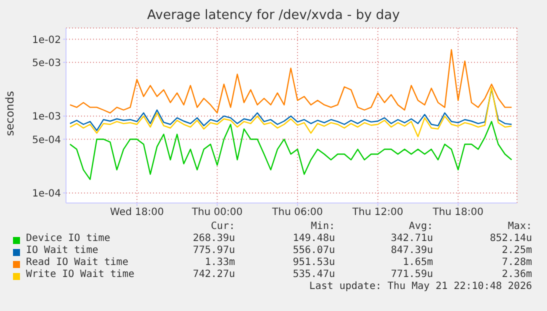 This screenshot has width=547, height=311. Describe the element at coordinates (216, 212) in the screenshot. I see `x-tick-label: Thu 00:00` at that location.